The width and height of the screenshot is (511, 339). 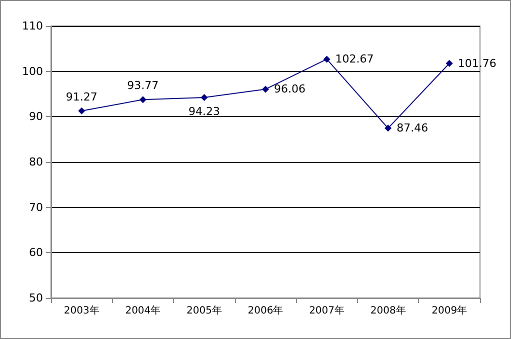 What do you see at coordinates (354, 59) in the screenshot?
I see `data-label: 102.67` at bounding box center [354, 59].